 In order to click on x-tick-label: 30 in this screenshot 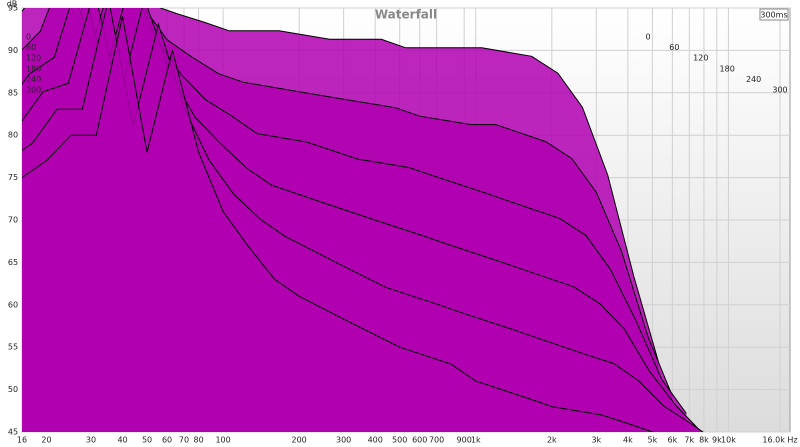, I will do `click(91, 440)`.